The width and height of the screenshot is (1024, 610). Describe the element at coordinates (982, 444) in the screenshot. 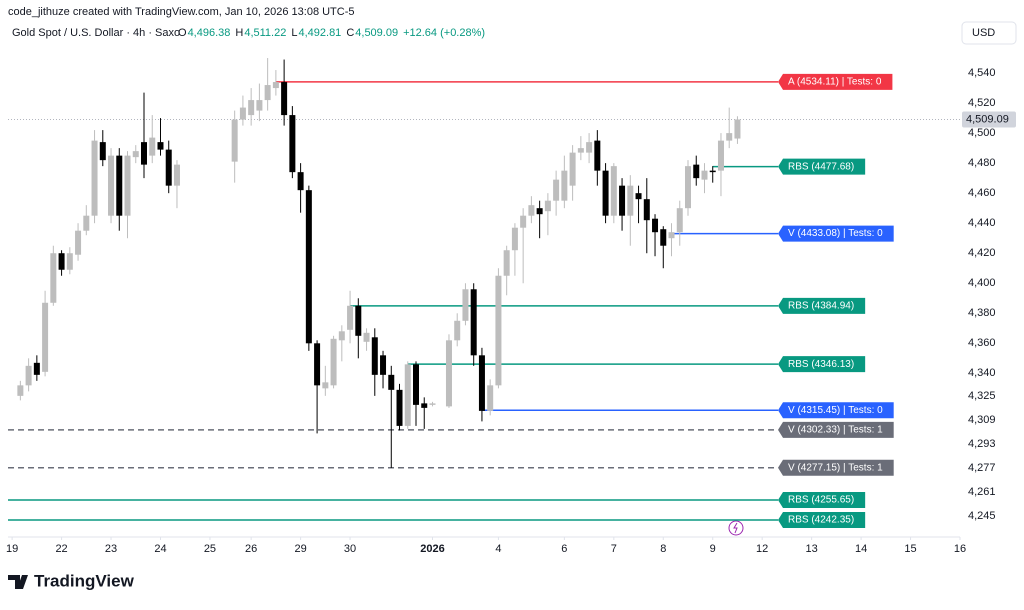

I see `y-tick-label: 4,293` at that location.